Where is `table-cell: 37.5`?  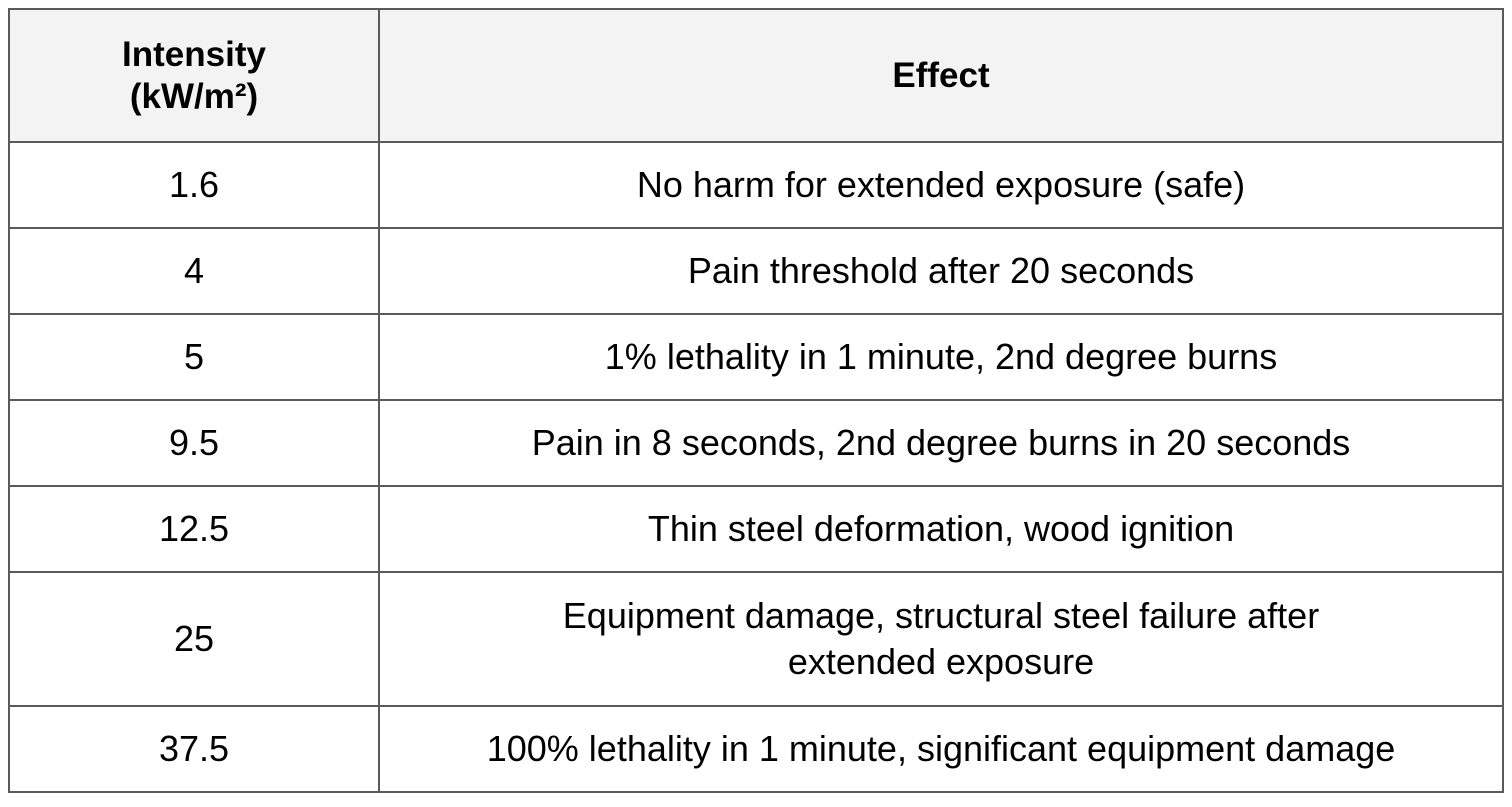 table-cell: 37.5 is located at coordinates (194, 749).